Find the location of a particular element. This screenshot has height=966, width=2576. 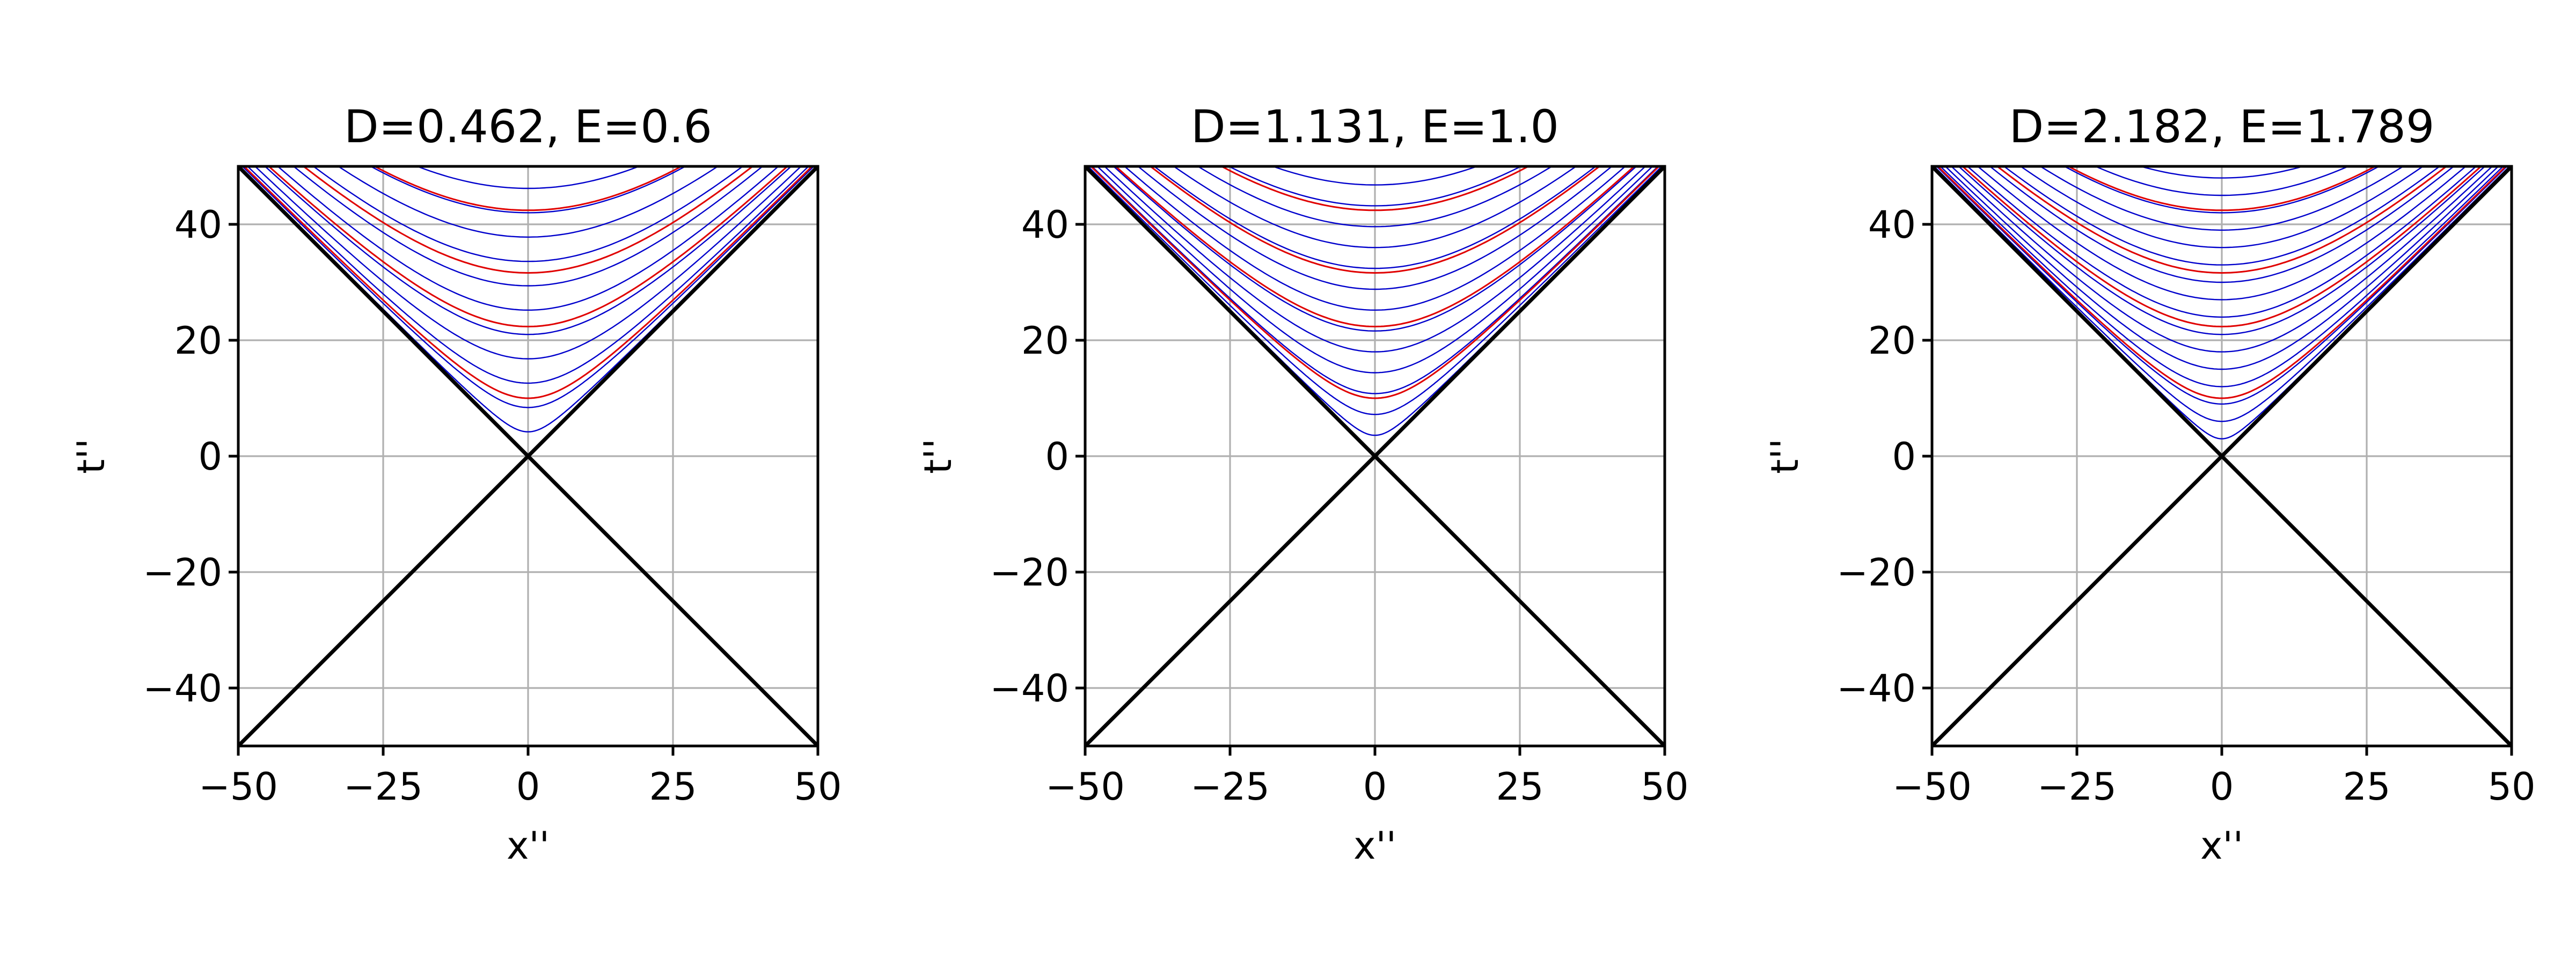

panel-title: D=2.182, E=1.789 is located at coordinates (2222, 126).